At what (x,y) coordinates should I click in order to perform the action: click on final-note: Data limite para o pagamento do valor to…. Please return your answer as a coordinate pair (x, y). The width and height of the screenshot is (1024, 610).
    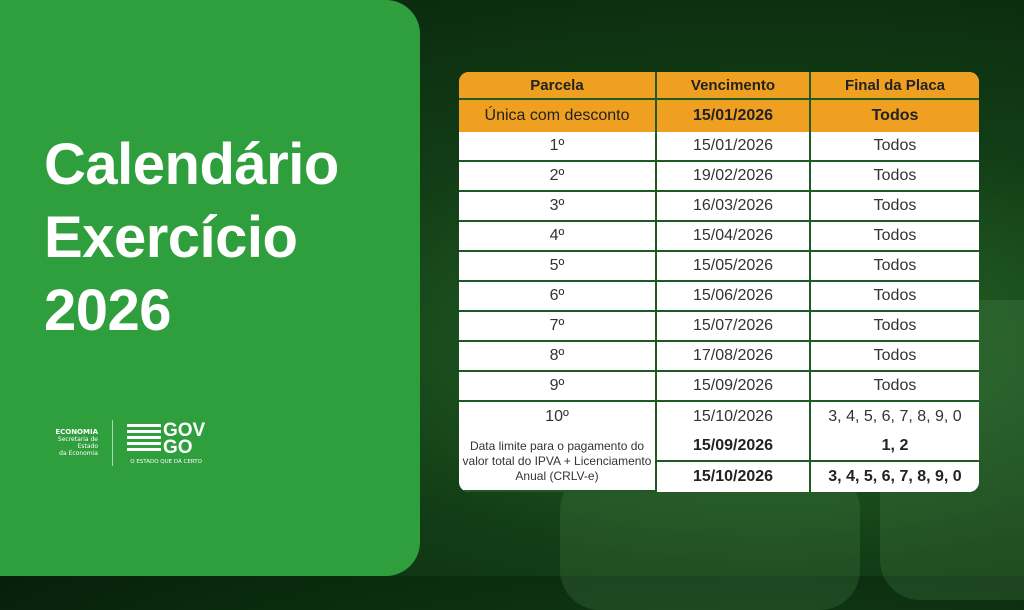
    Looking at the image, I should click on (558, 462).